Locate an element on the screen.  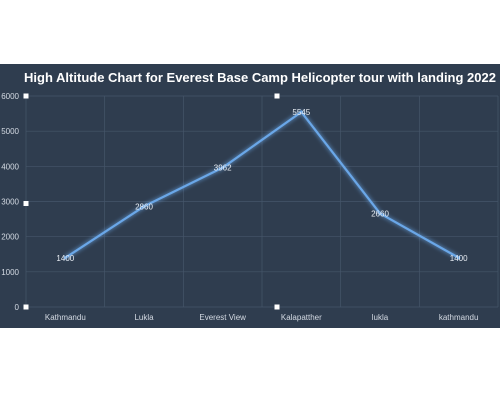
data-label: 5545 is located at coordinates (301, 112).